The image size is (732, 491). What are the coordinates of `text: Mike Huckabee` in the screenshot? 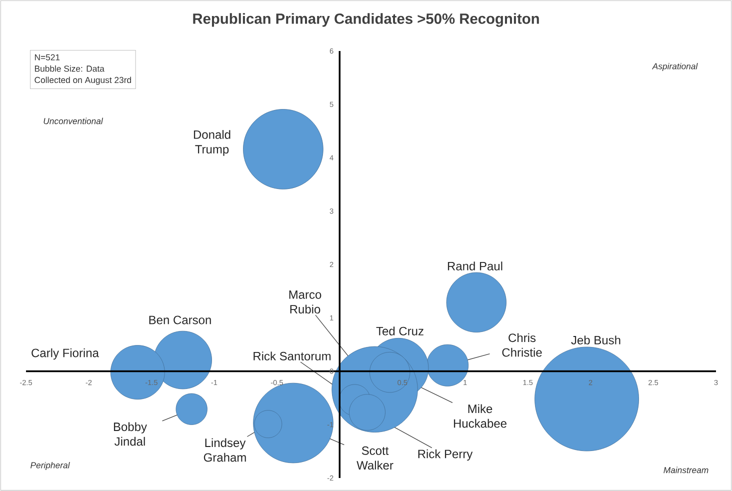 It's located at (480, 416).